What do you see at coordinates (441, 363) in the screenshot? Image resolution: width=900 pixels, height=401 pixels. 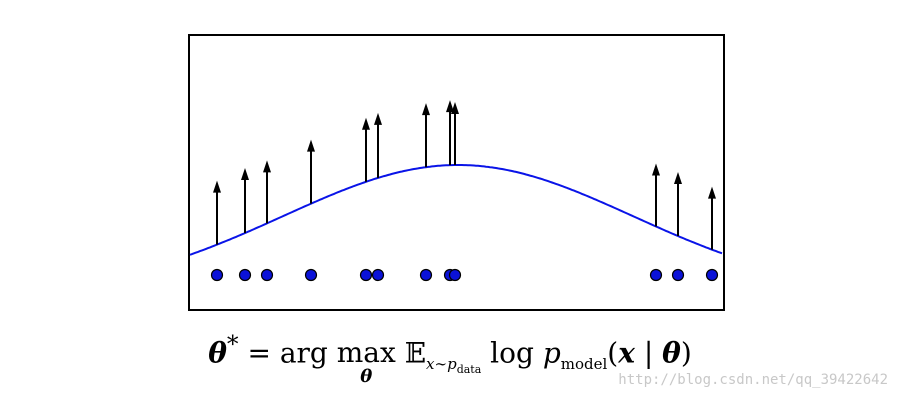 I see `expectation-subscript: x∼p` at bounding box center [441, 363].